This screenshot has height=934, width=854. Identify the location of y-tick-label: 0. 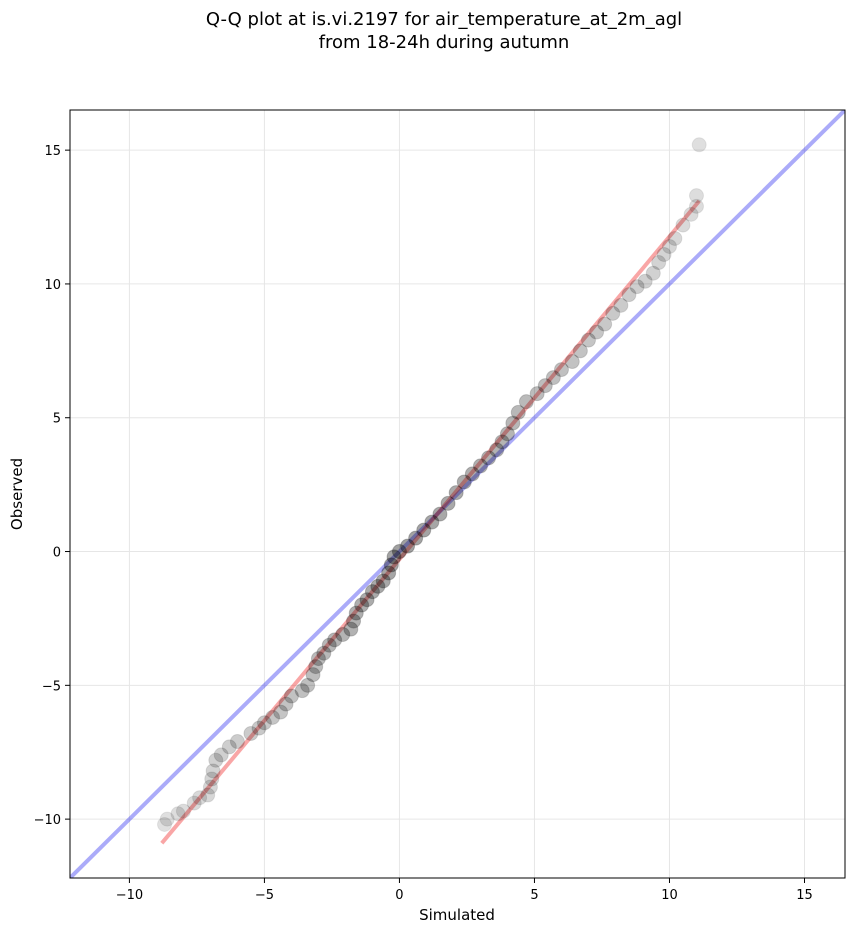
(57, 553).